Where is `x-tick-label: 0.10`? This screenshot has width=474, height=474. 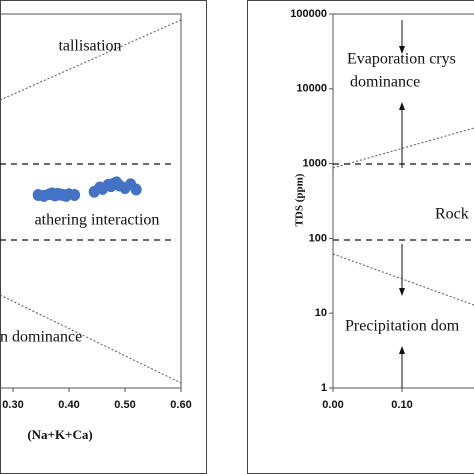
x-tick-label: 0.10 is located at coordinates (401, 405).